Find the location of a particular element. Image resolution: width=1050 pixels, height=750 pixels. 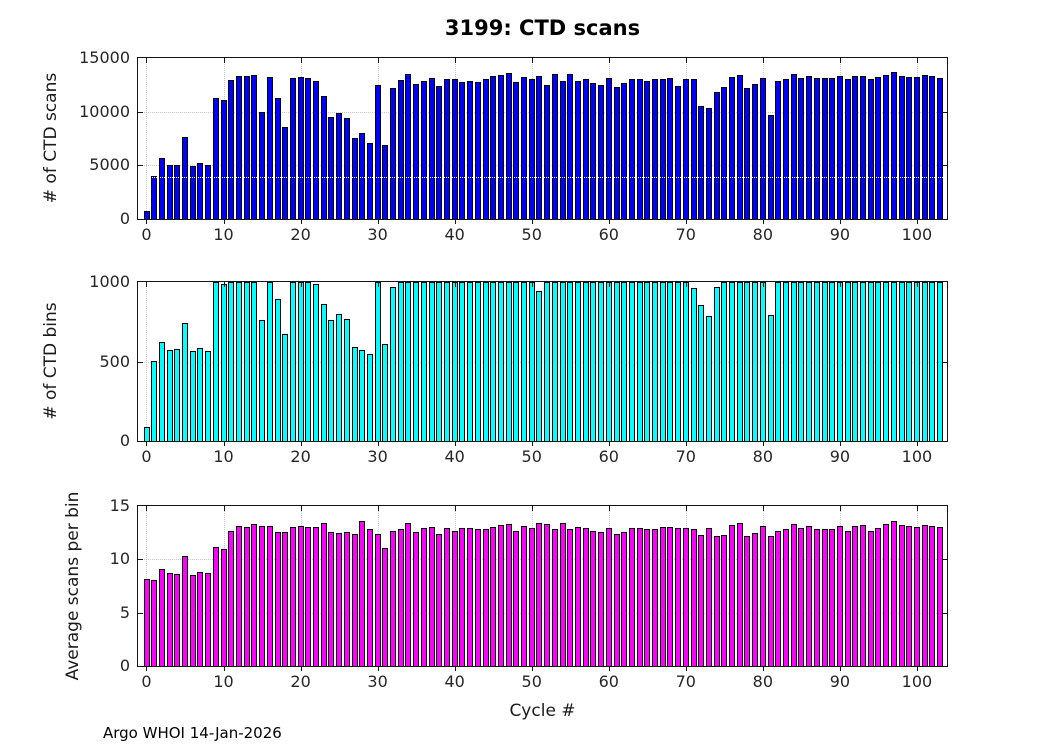

x-axis-label: Cycle # is located at coordinates (542, 711).